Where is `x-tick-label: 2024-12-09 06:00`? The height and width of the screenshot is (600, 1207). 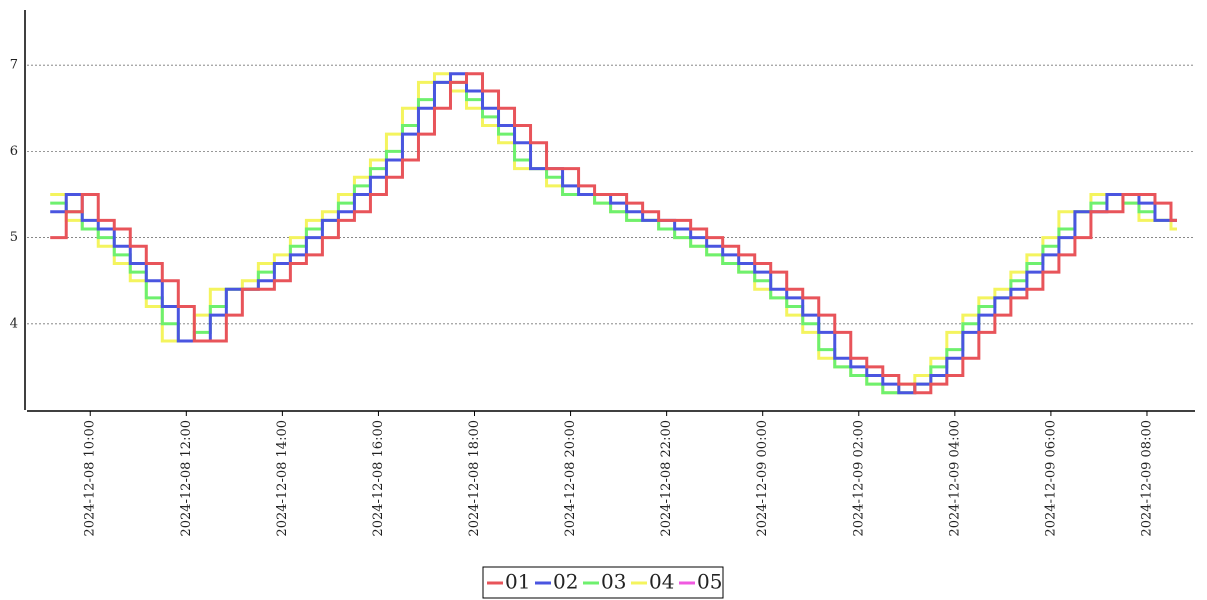 x-tick-label: 2024-12-09 06:00 is located at coordinates (1050, 478).